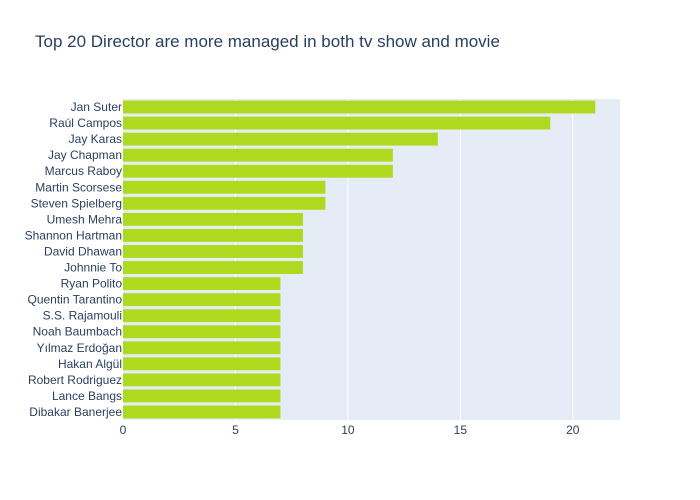  Describe the element at coordinates (92, 284) in the screenshot. I see `y-tick-label: Ryan Polito` at that location.